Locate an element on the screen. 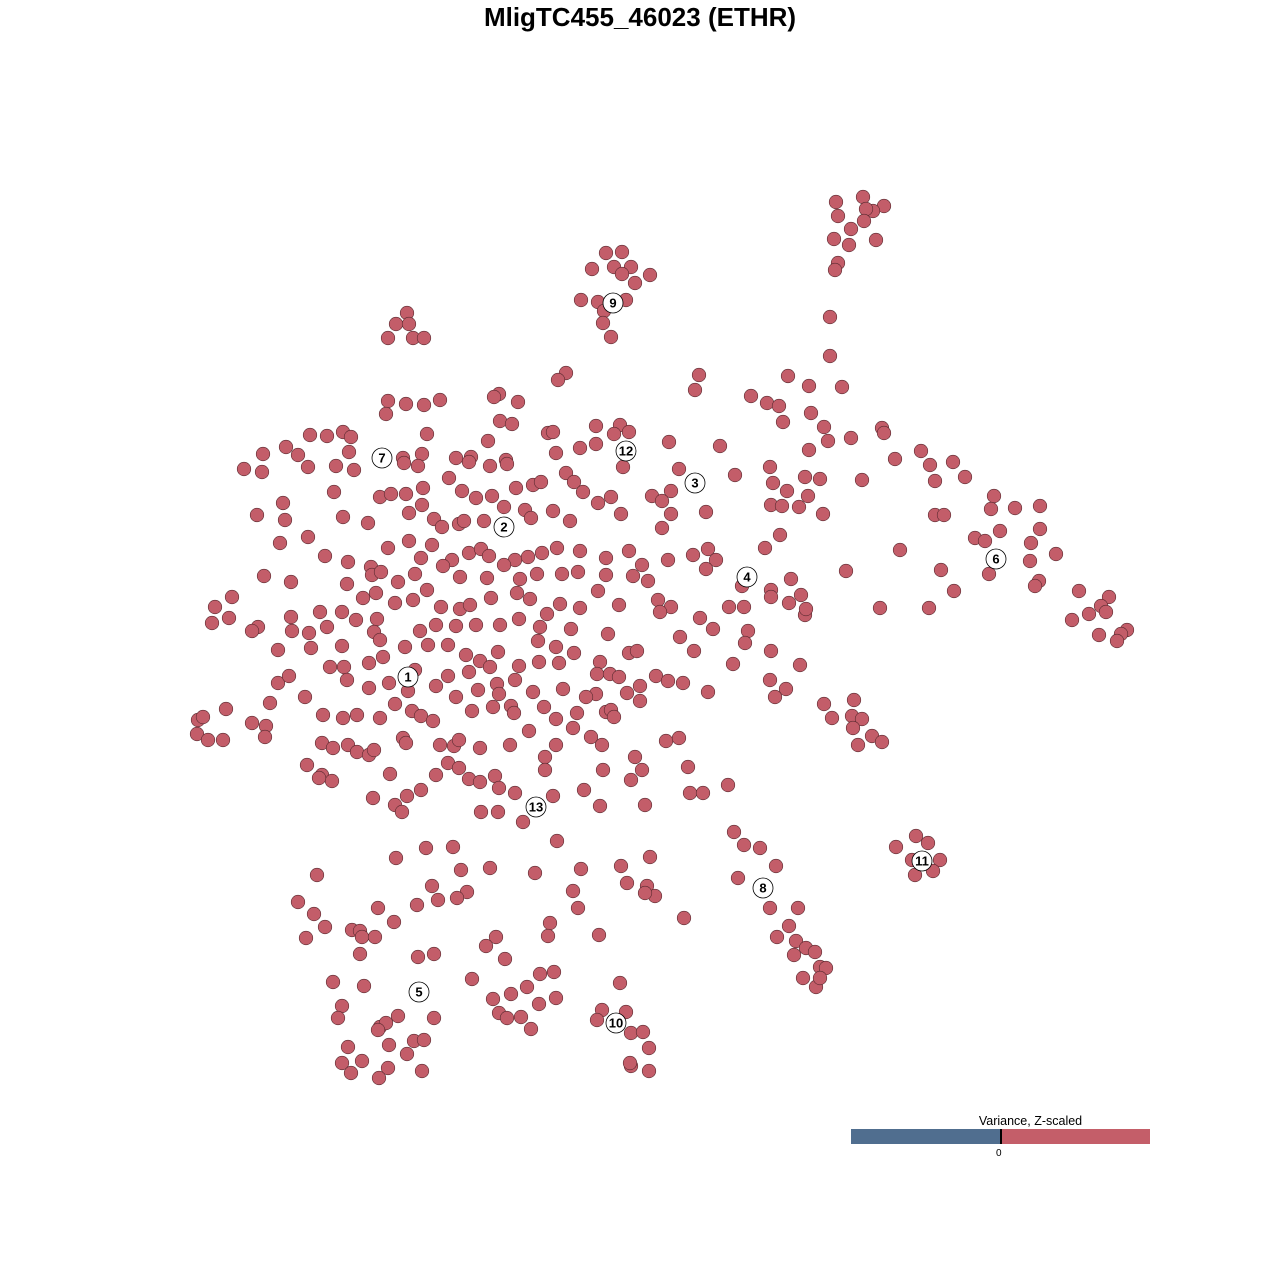 The height and width of the screenshot is (1280, 1280). cluster-label-text: 13 is located at coordinates (536, 807).